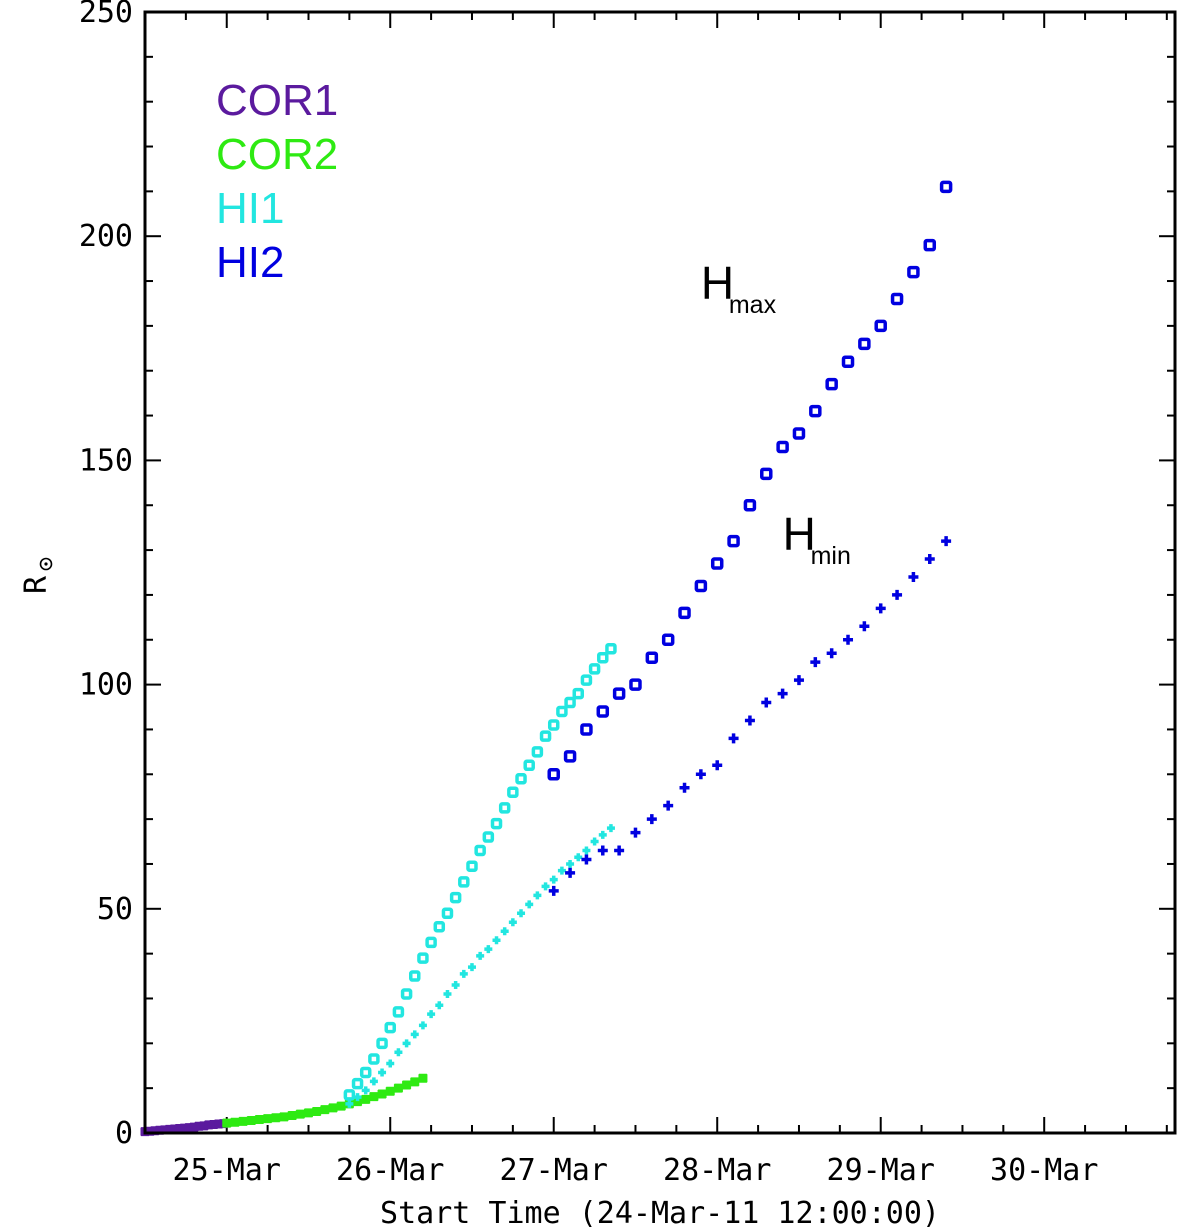 This screenshot has height=1230, width=1204. What do you see at coordinates (799, 534) in the screenshot?
I see `annotation-hmin-main: H` at bounding box center [799, 534].